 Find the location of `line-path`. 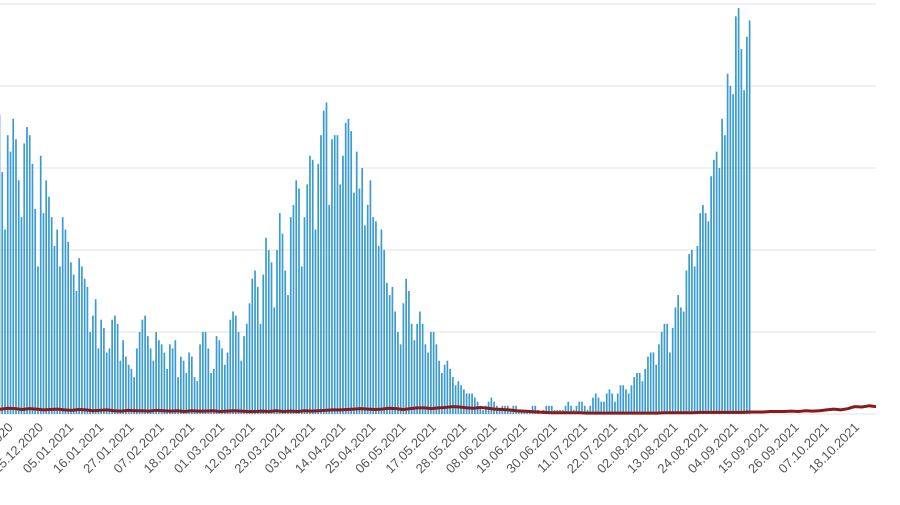

line-path is located at coordinates (438, 409).